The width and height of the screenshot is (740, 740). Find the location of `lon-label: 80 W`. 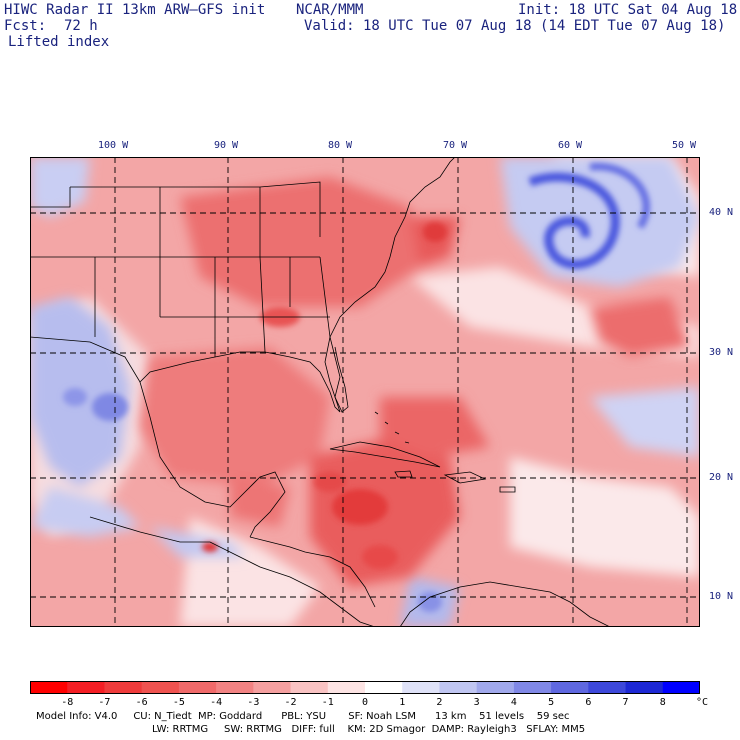

lon-label: 80 W is located at coordinates (340, 145).